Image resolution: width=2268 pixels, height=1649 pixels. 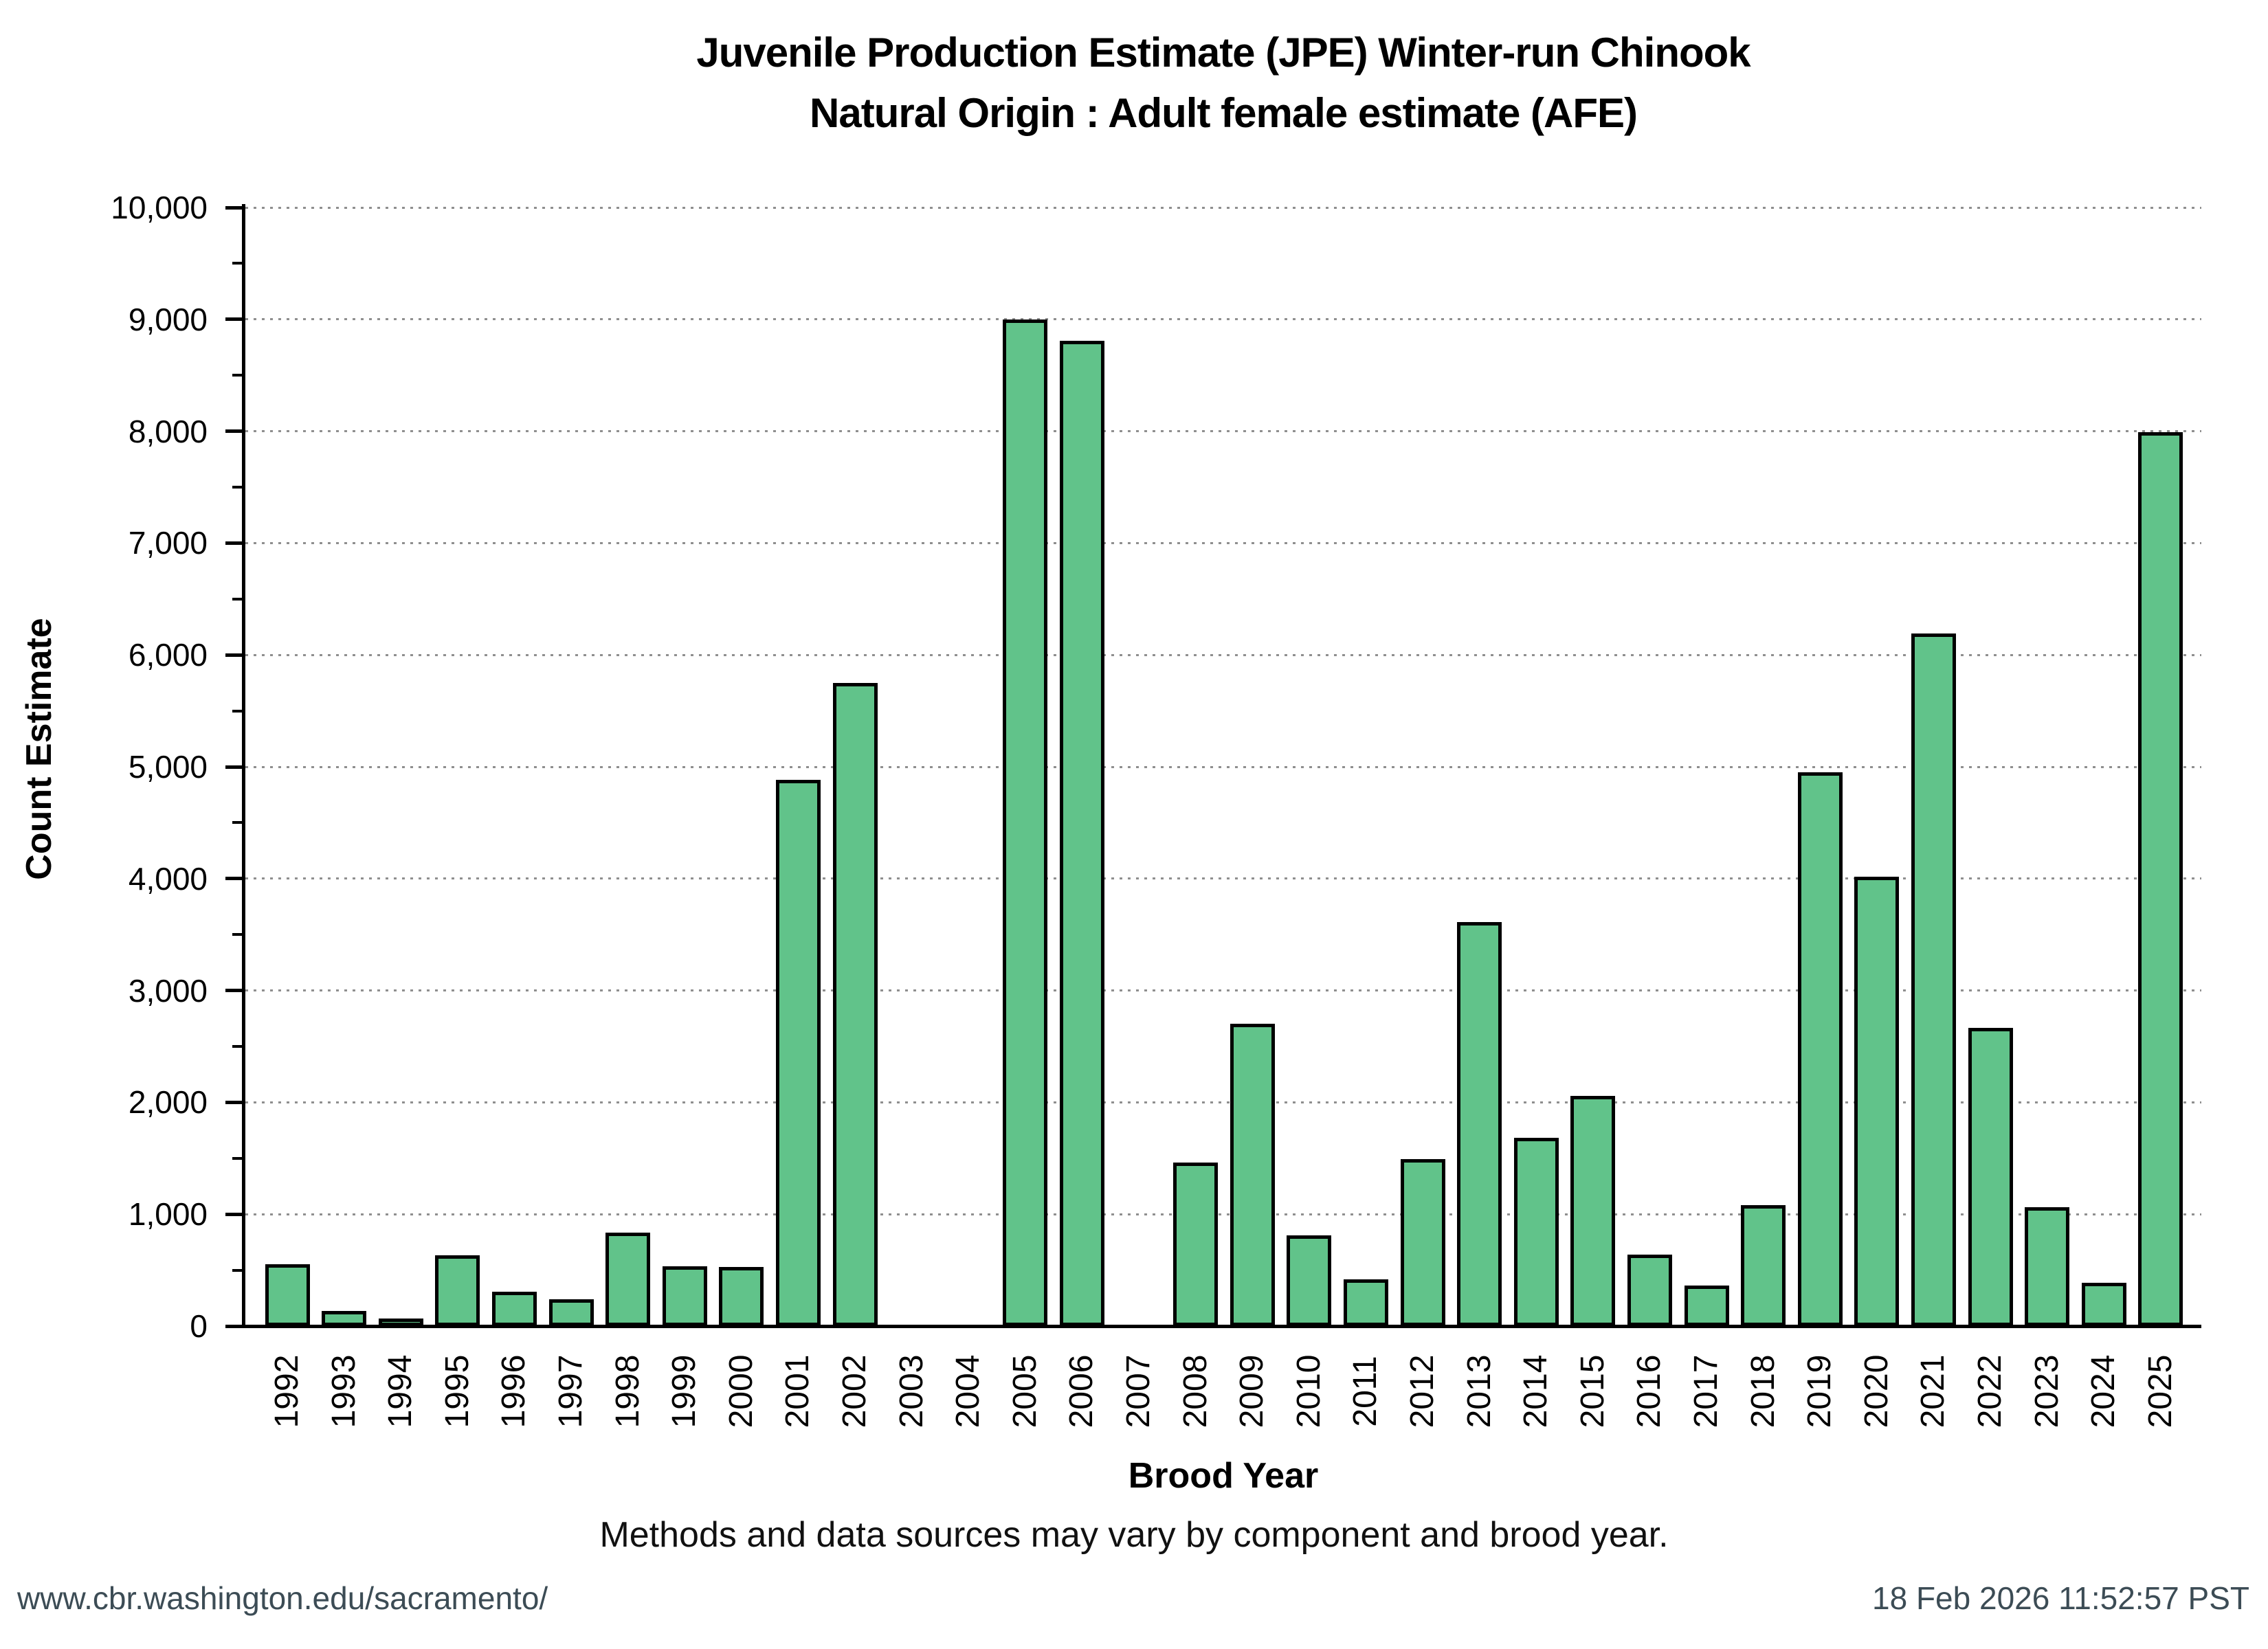 What do you see at coordinates (199, 1326) in the screenshot?
I see `y-tick-label-0: 0` at bounding box center [199, 1326].